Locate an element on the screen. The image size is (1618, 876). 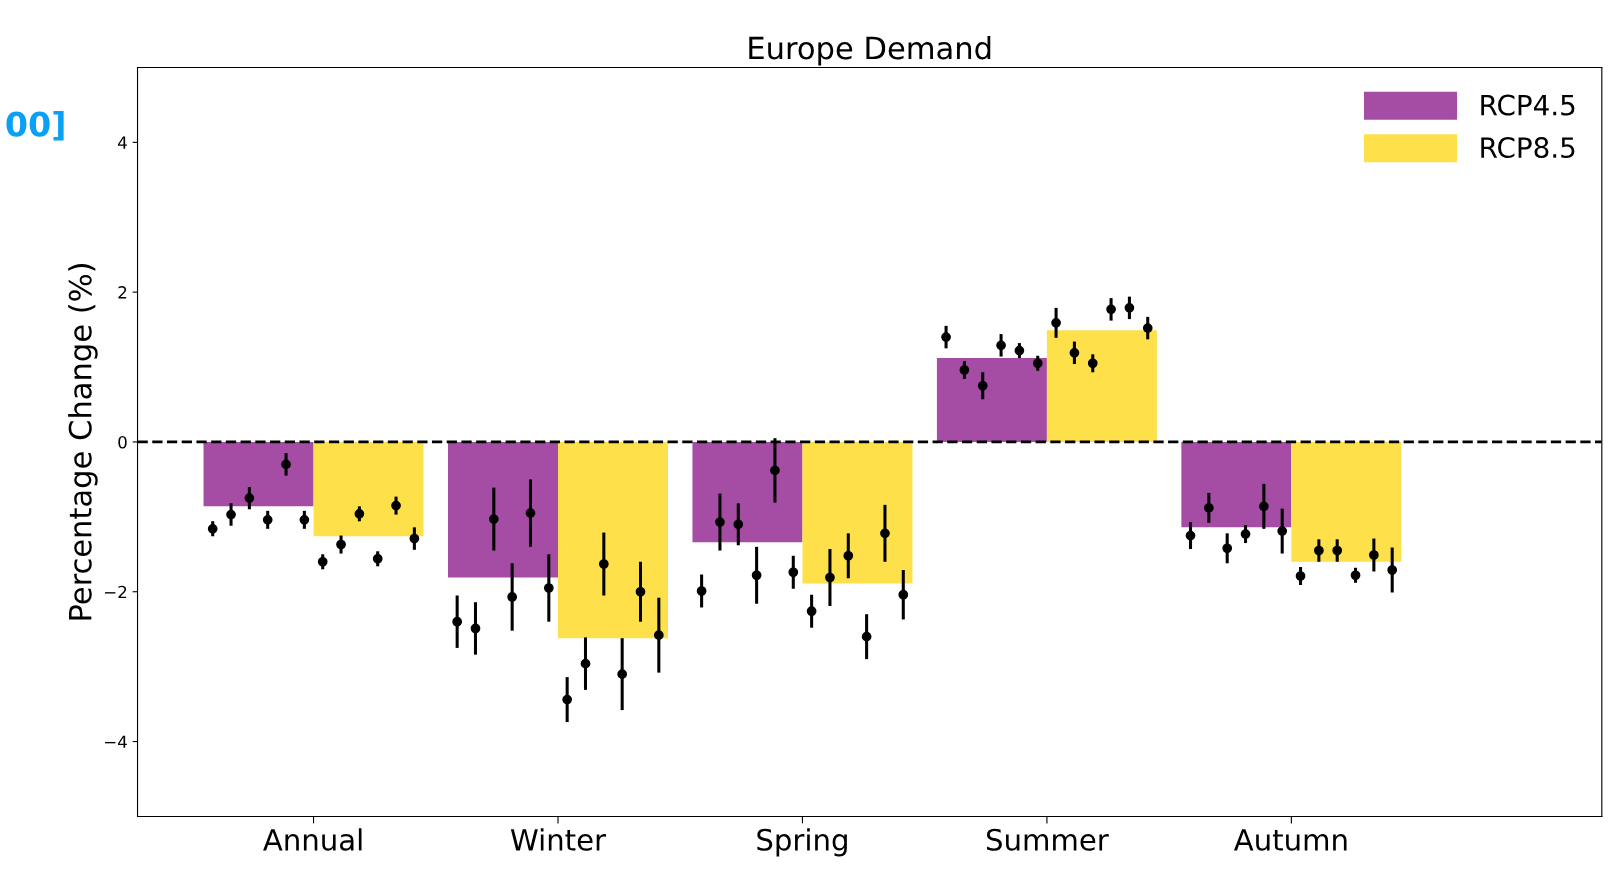
chart-title: Europe Demand is located at coordinates (870, 50).